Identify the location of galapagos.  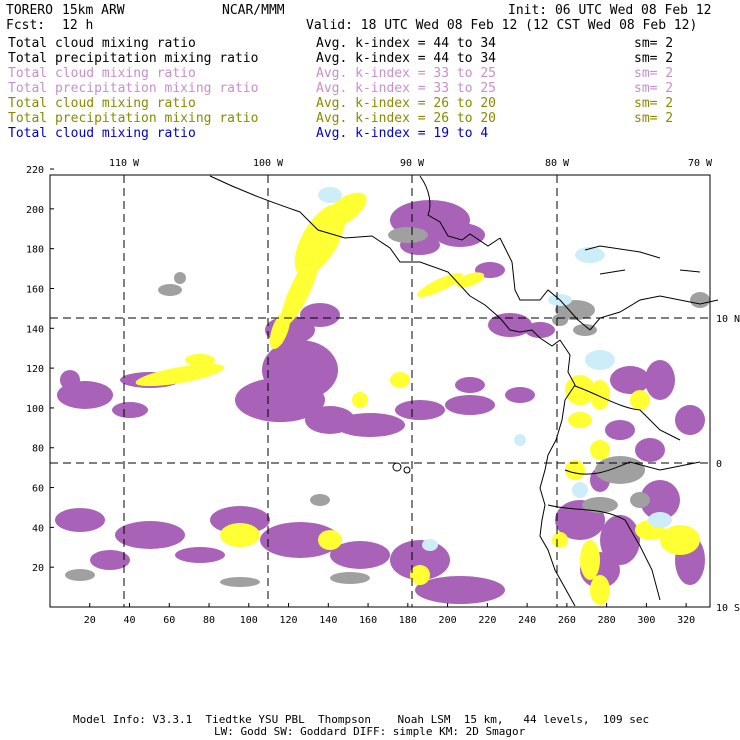
(401, 468).